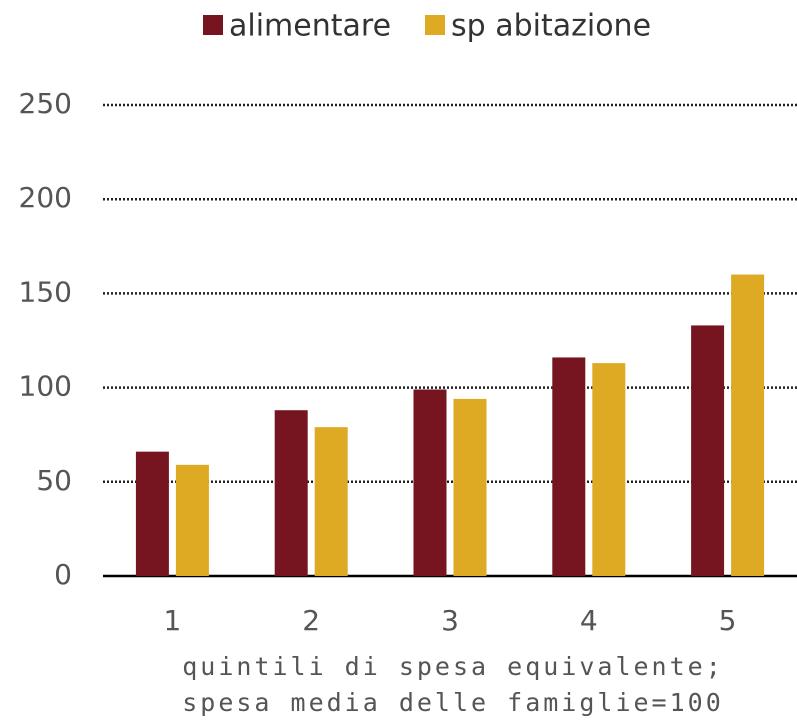 Image resolution: width=797 pixels, height=721 pixels. Describe the element at coordinates (45, 197) in the screenshot. I see `y-tick-label: 200` at that location.